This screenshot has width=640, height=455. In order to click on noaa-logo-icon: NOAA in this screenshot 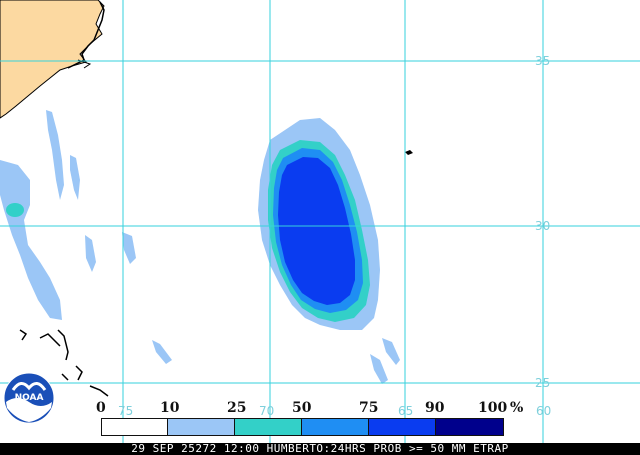, I will do `click(29, 398)`.